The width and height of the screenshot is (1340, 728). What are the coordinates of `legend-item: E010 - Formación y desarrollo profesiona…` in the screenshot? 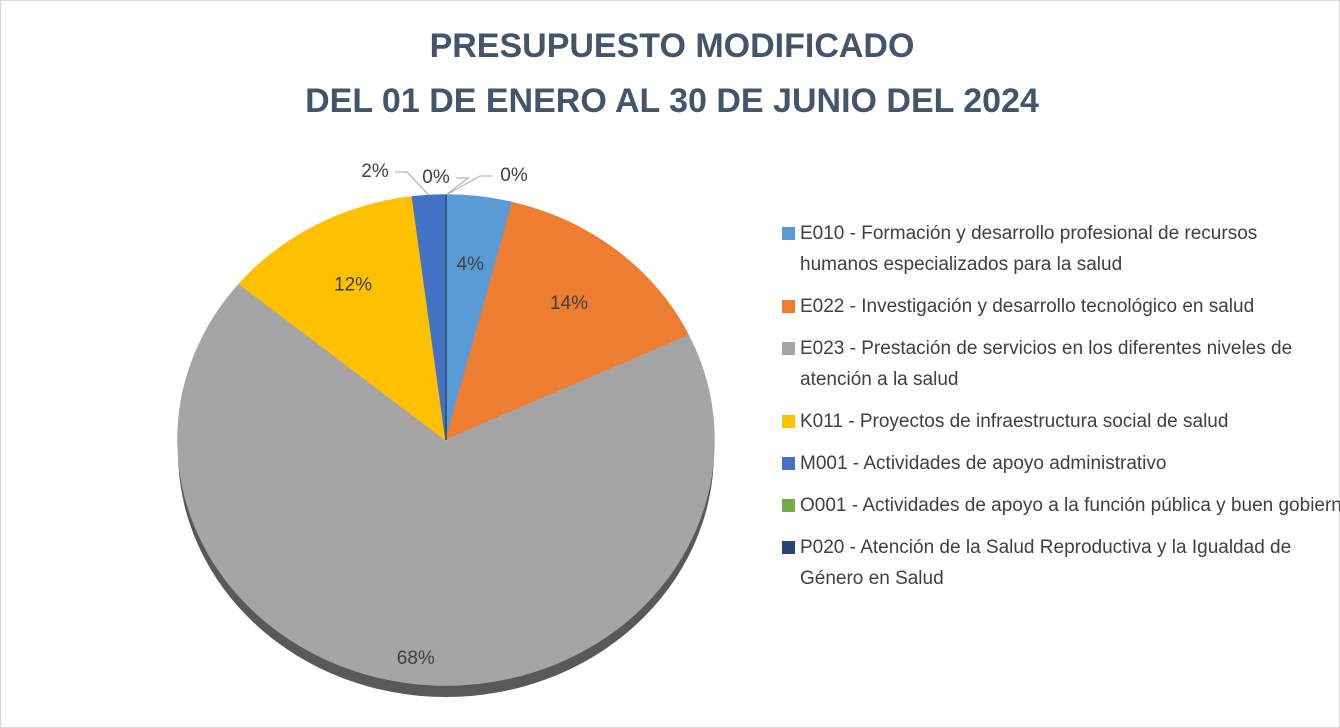 It's located at (1061, 249).